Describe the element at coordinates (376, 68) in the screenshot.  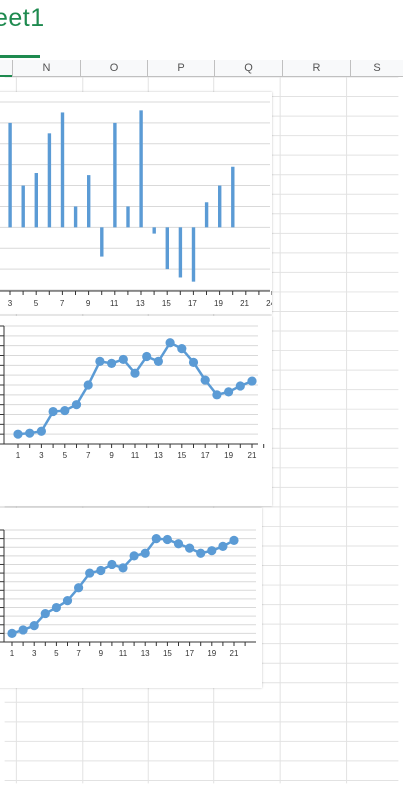
I see `column-header-s: S` at that location.